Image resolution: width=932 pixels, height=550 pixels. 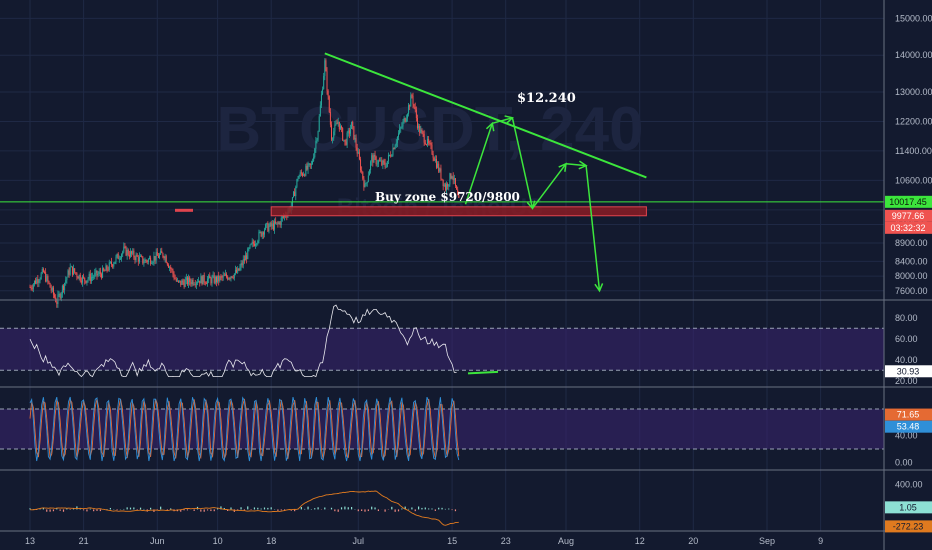 I want to click on time-tick-label: Sep, so click(x=767, y=541).